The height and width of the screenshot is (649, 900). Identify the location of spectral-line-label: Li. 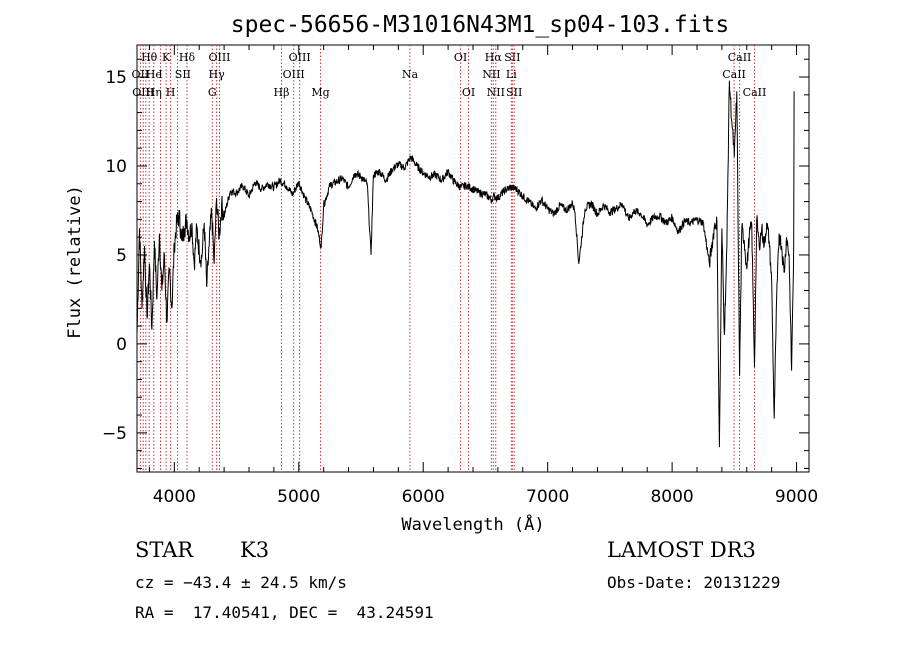
(511, 74).